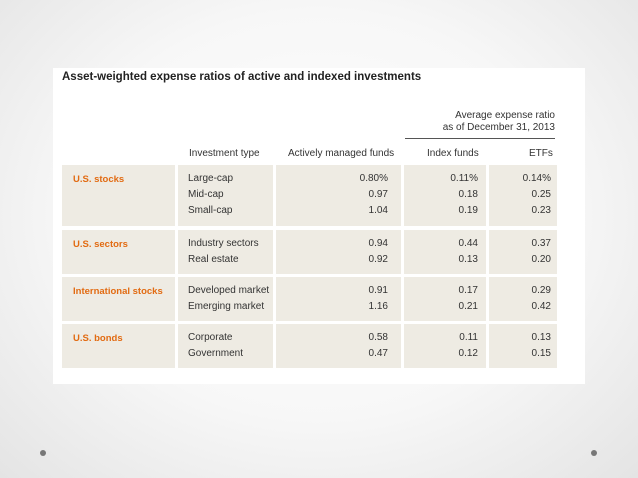  I want to click on etf-value: 0.29, so click(541, 290).